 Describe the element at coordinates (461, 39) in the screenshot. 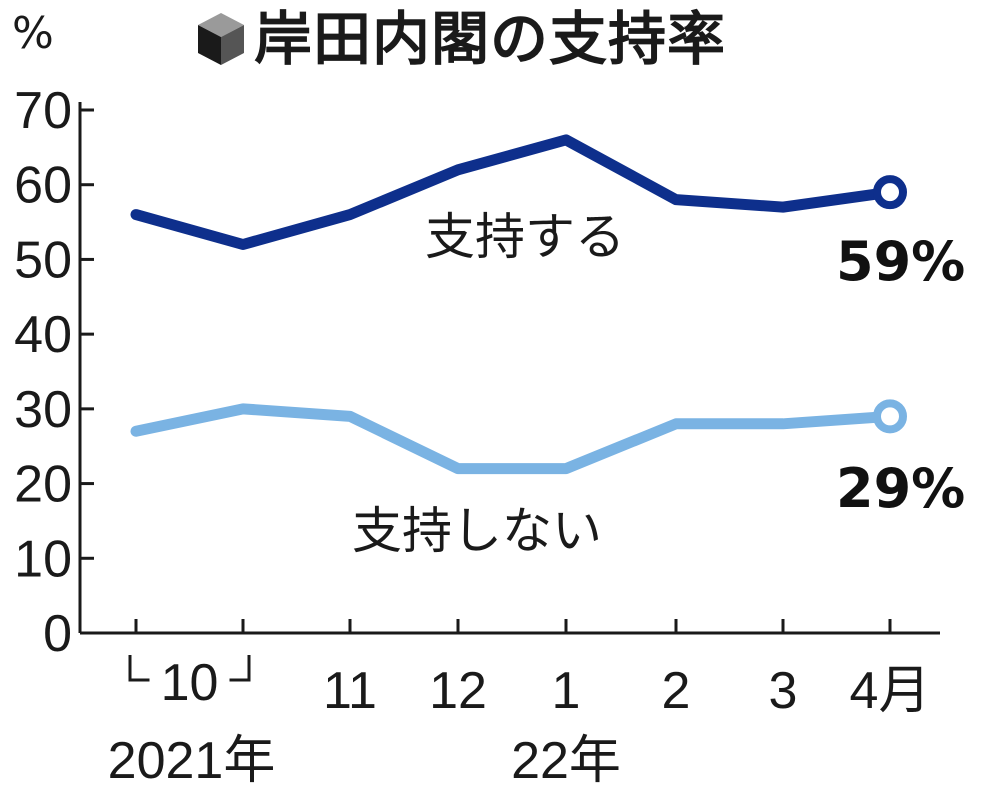

I see `chart-title-row: 岸田内閣の支持率` at that location.